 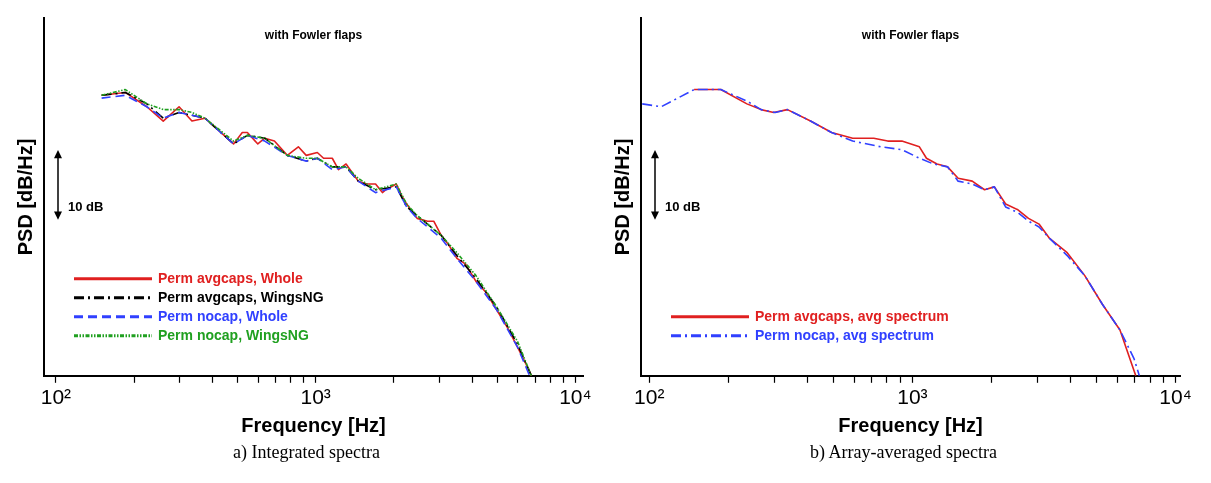 What do you see at coordinates (844, 334) in the screenshot?
I see `text: Perm nocap, avg spectrum` at bounding box center [844, 334].